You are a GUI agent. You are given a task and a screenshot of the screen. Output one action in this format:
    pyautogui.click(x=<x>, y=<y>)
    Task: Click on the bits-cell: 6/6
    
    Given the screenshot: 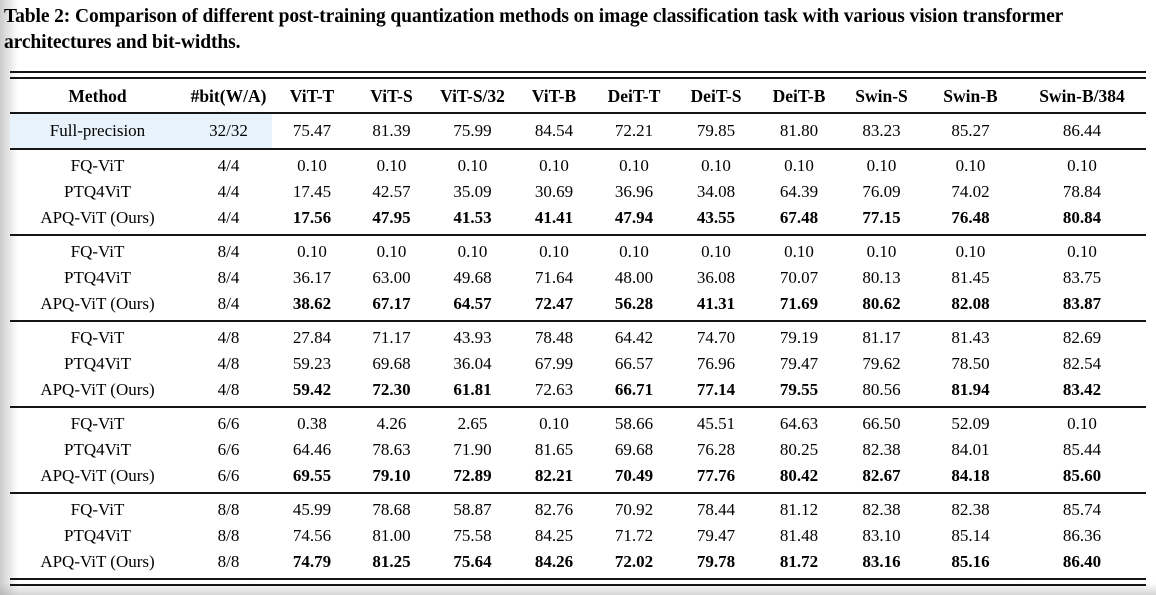 What is the action you would take?
    pyautogui.click(x=228, y=421)
    